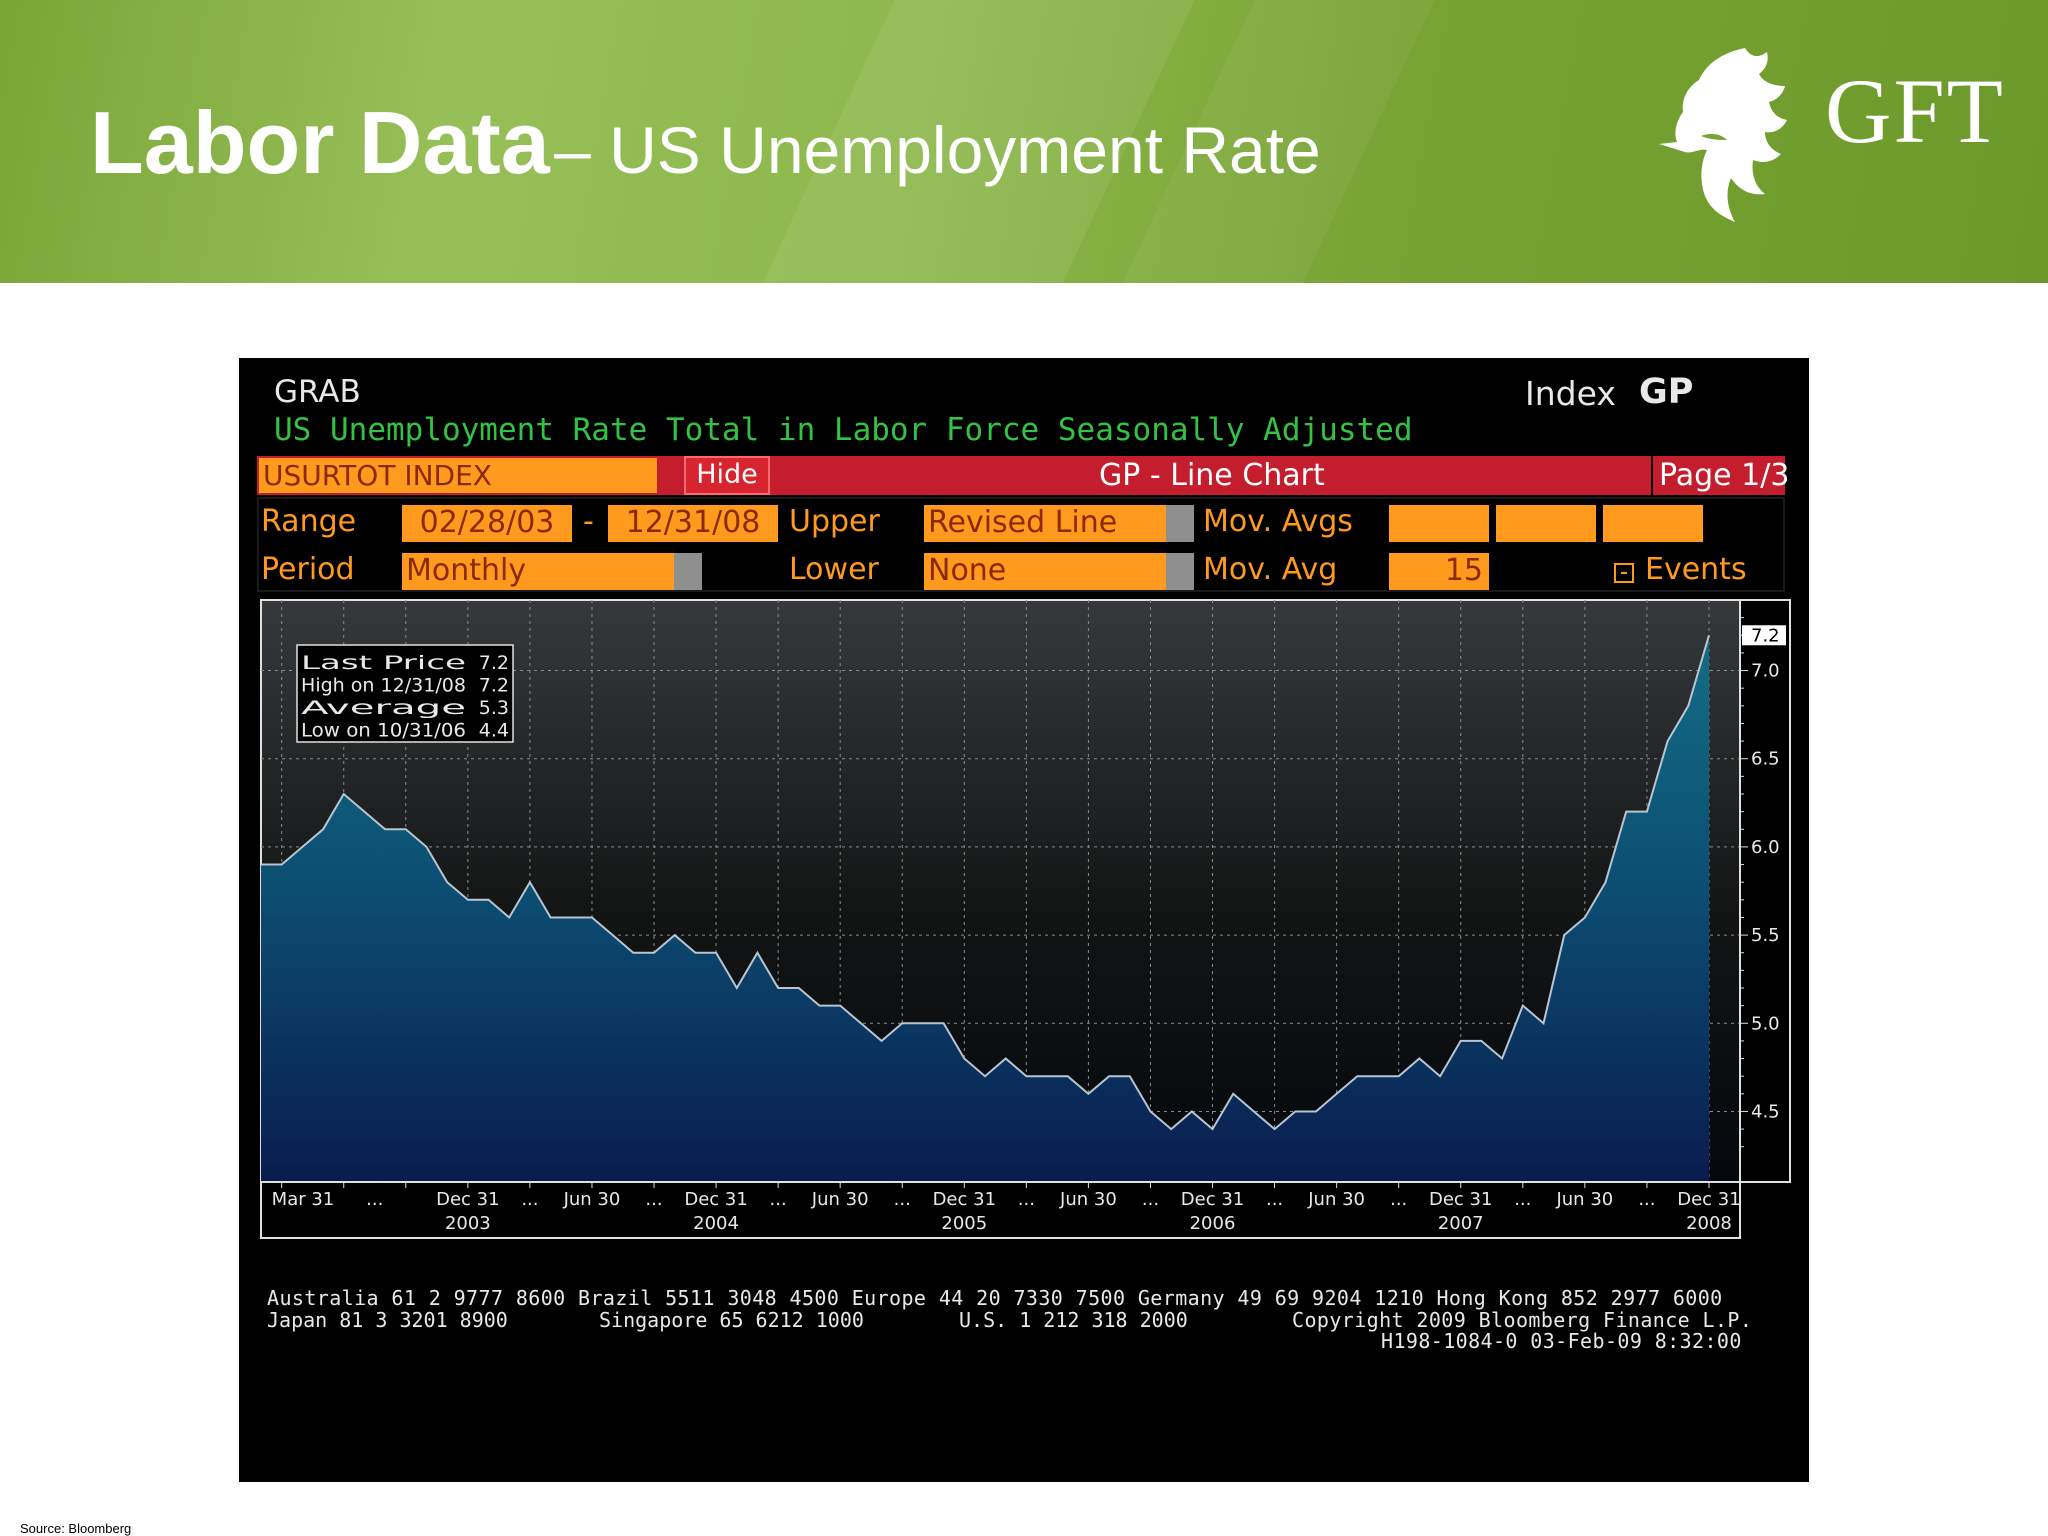 The width and height of the screenshot is (2048, 1536). I want to click on hide-button: Hide, so click(727, 475).